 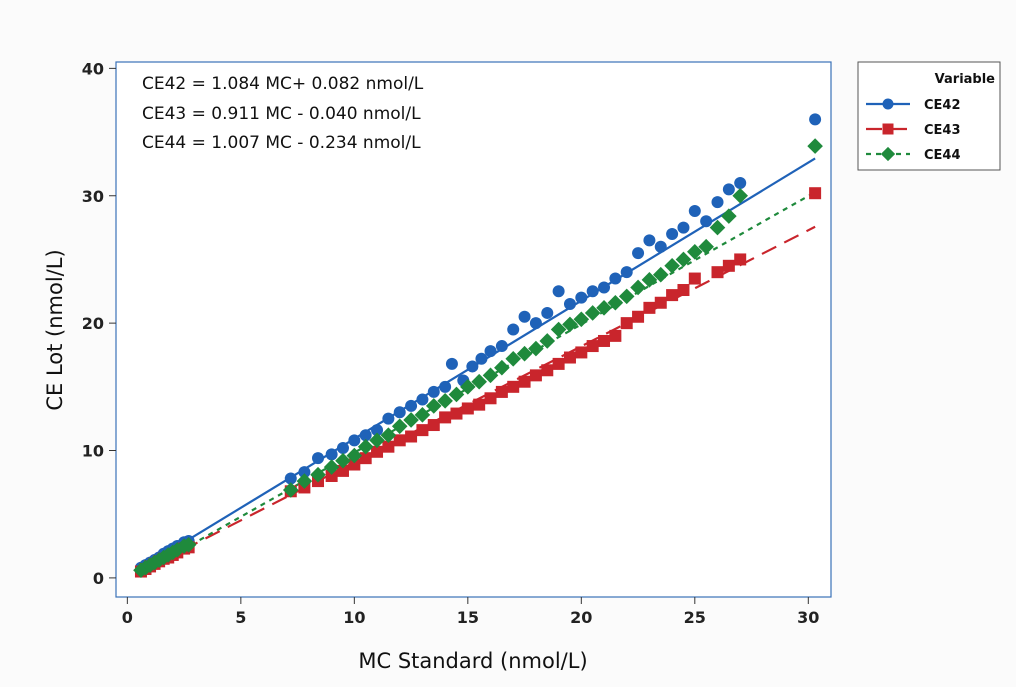 What do you see at coordinates (99, 323) in the screenshot?
I see `y-axis: 0 10 20 30 40` at bounding box center [99, 323].